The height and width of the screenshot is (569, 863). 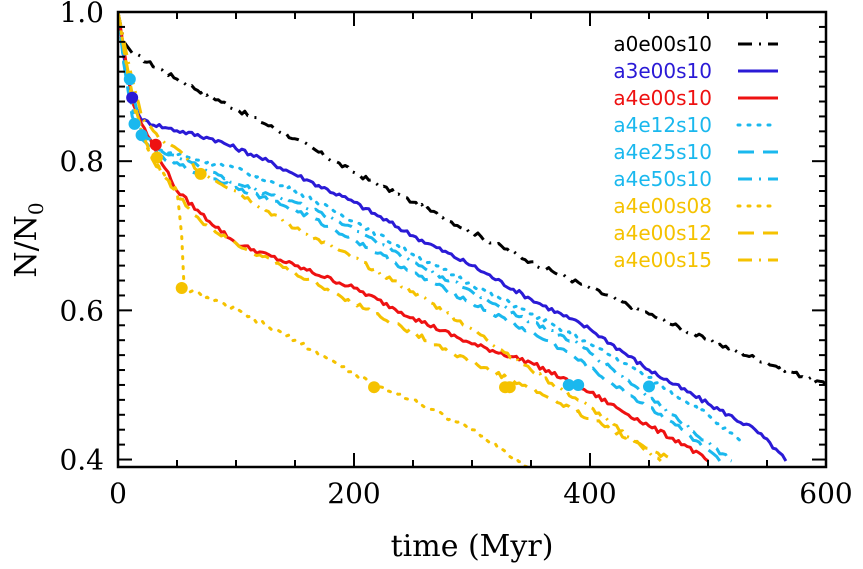 What do you see at coordinates (118, 493) in the screenshot?
I see `x-tick-label-0: 0` at bounding box center [118, 493].